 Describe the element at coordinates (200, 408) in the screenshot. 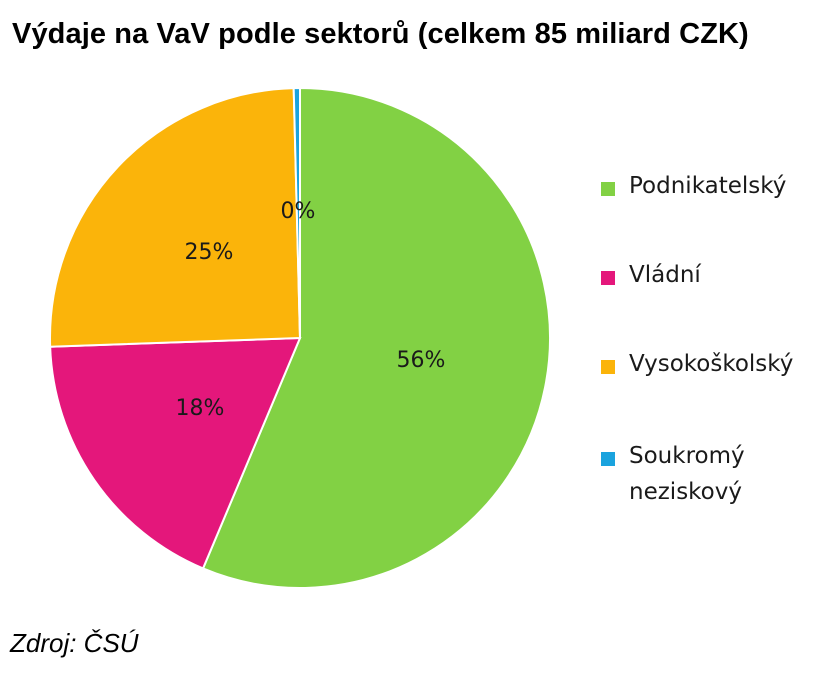

I see `slice-data-label: 18%` at that location.